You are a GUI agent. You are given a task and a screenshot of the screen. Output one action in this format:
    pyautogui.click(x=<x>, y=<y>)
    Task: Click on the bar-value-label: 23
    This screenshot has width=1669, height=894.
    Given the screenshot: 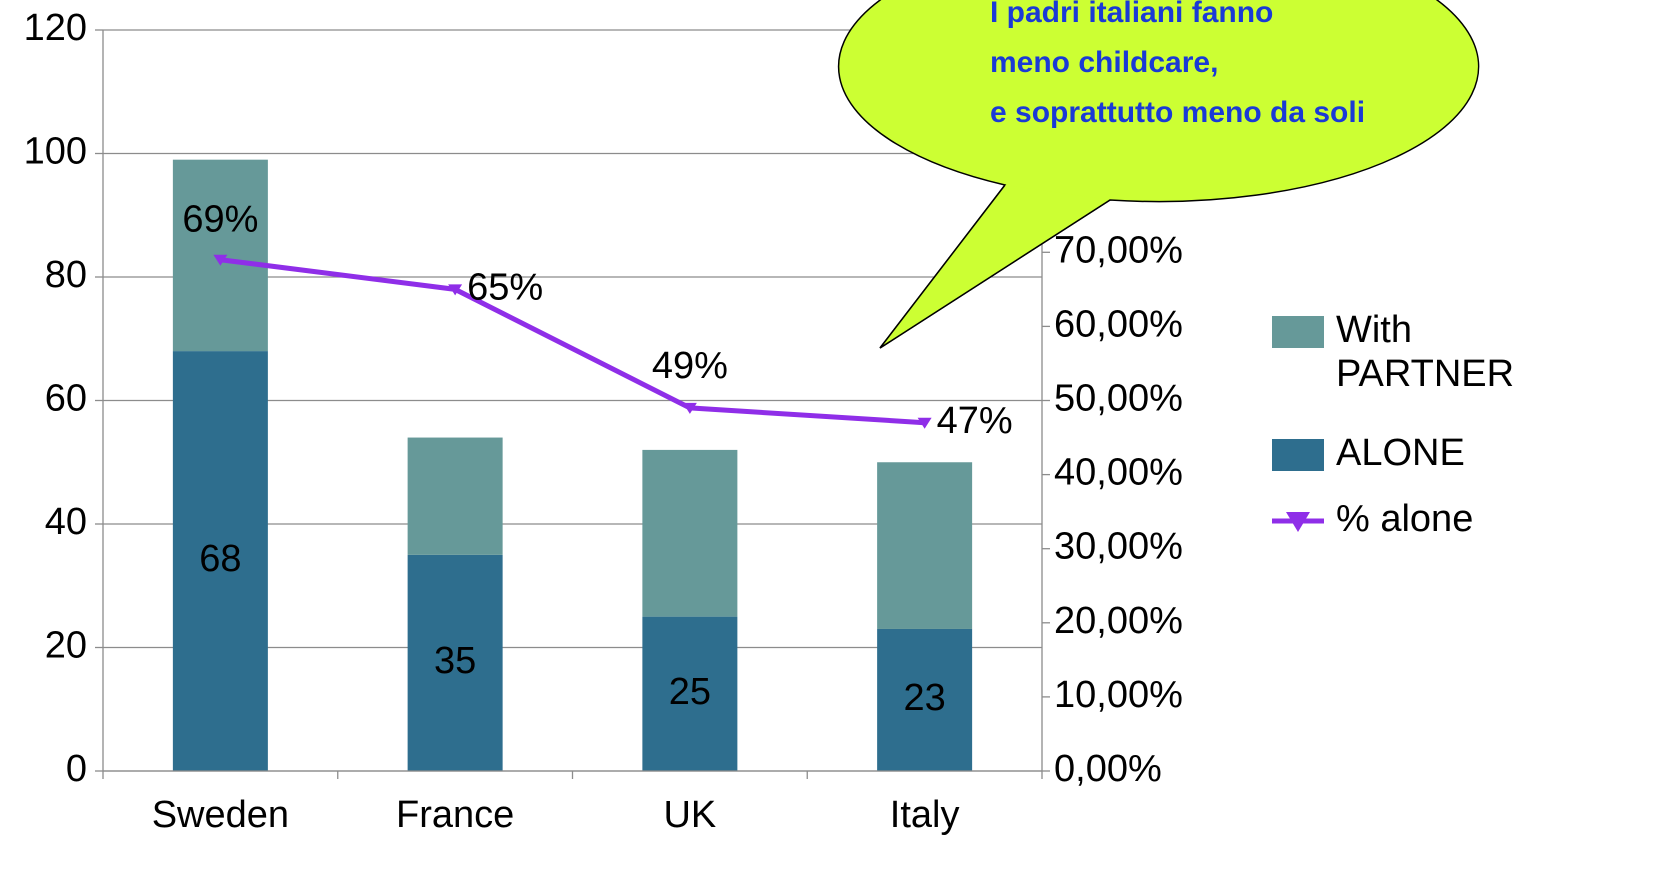 What is the action you would take?
    pyautogui.click(x=924, y=698)
    